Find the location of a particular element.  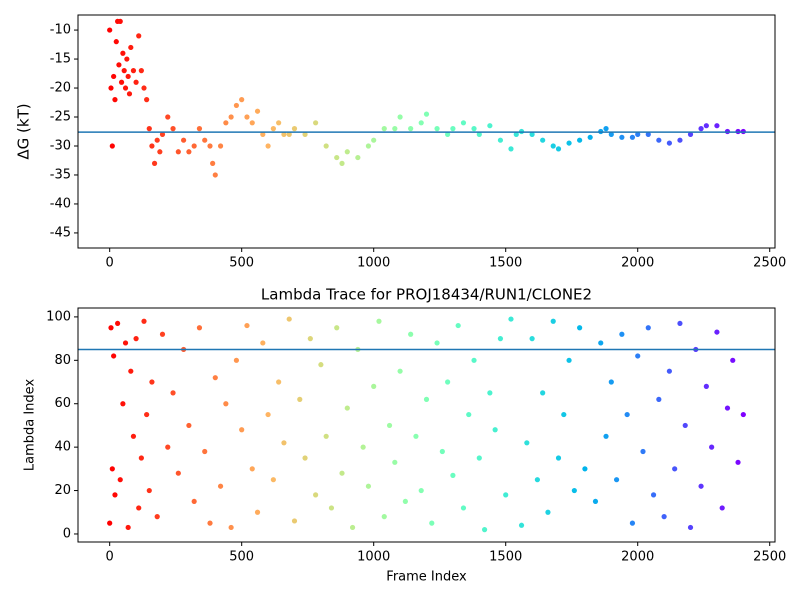

x-tick-label: 0 is located at coordinates (110, 557).